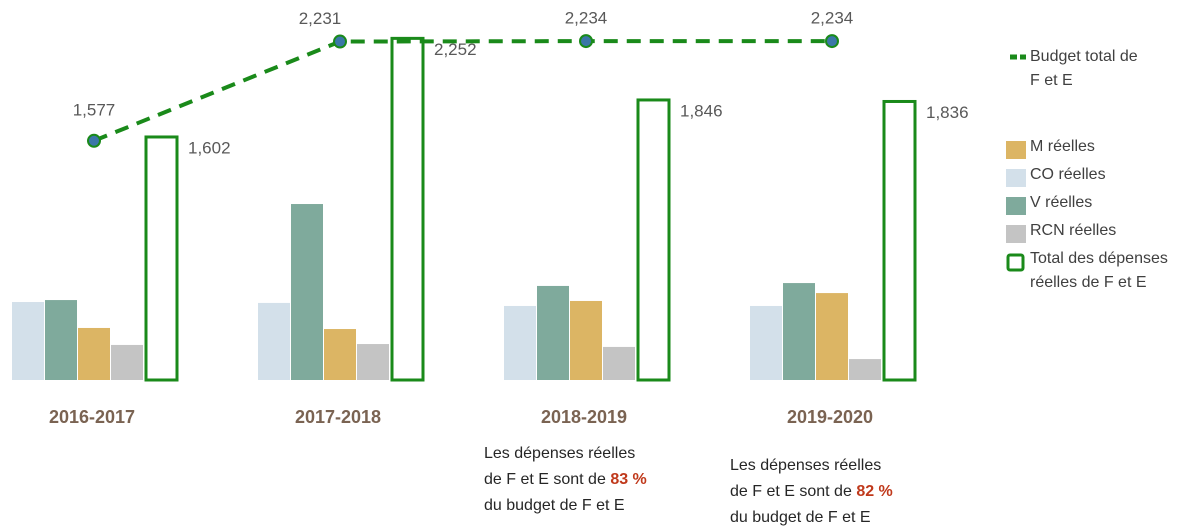 The image size is (1201, 527). What do you see at coordinates (338, 417) in the screenshot?
I see `x-tick-label: 2017-2018` at bounding box center [338, 417].